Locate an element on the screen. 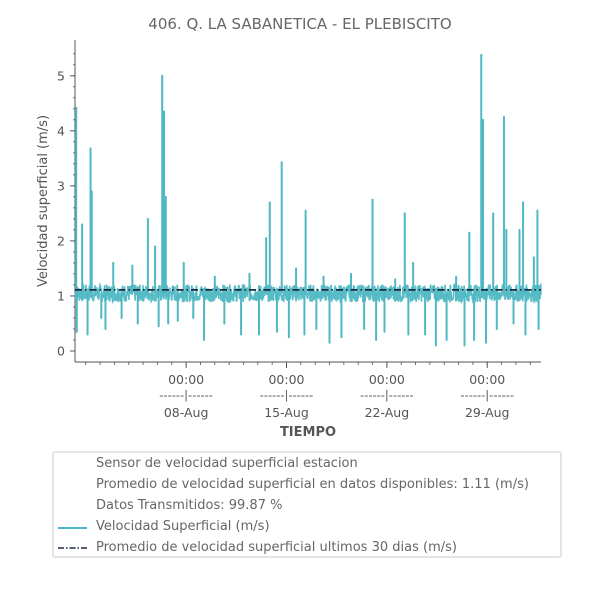 This screenshot has width=600, height=600. legend-average-swatch is located at coordinates (72, 548).